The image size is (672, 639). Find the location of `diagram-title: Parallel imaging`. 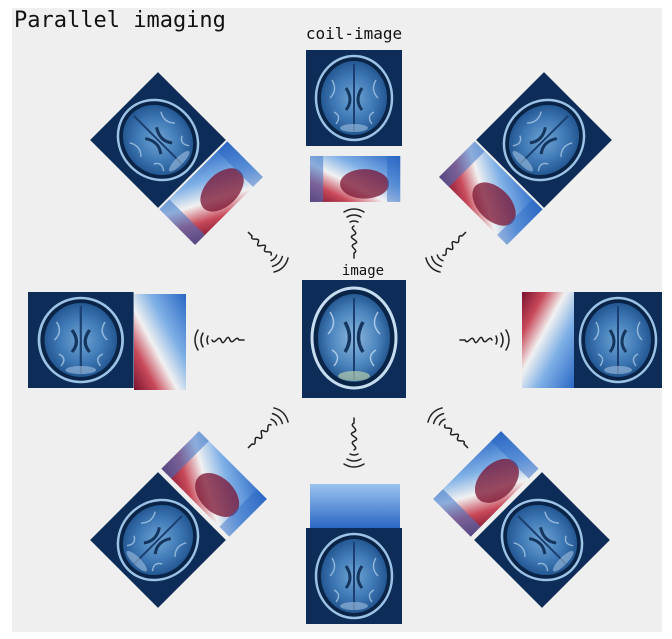

diagram-title: Parallel imaging is located at coordinates (120, 20).